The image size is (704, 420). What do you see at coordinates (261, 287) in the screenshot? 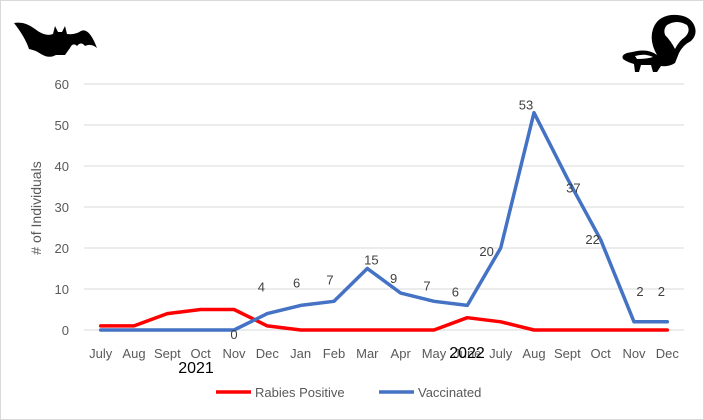
I see `data-label-vaccinated: 4` at bounding box center [261, 287].